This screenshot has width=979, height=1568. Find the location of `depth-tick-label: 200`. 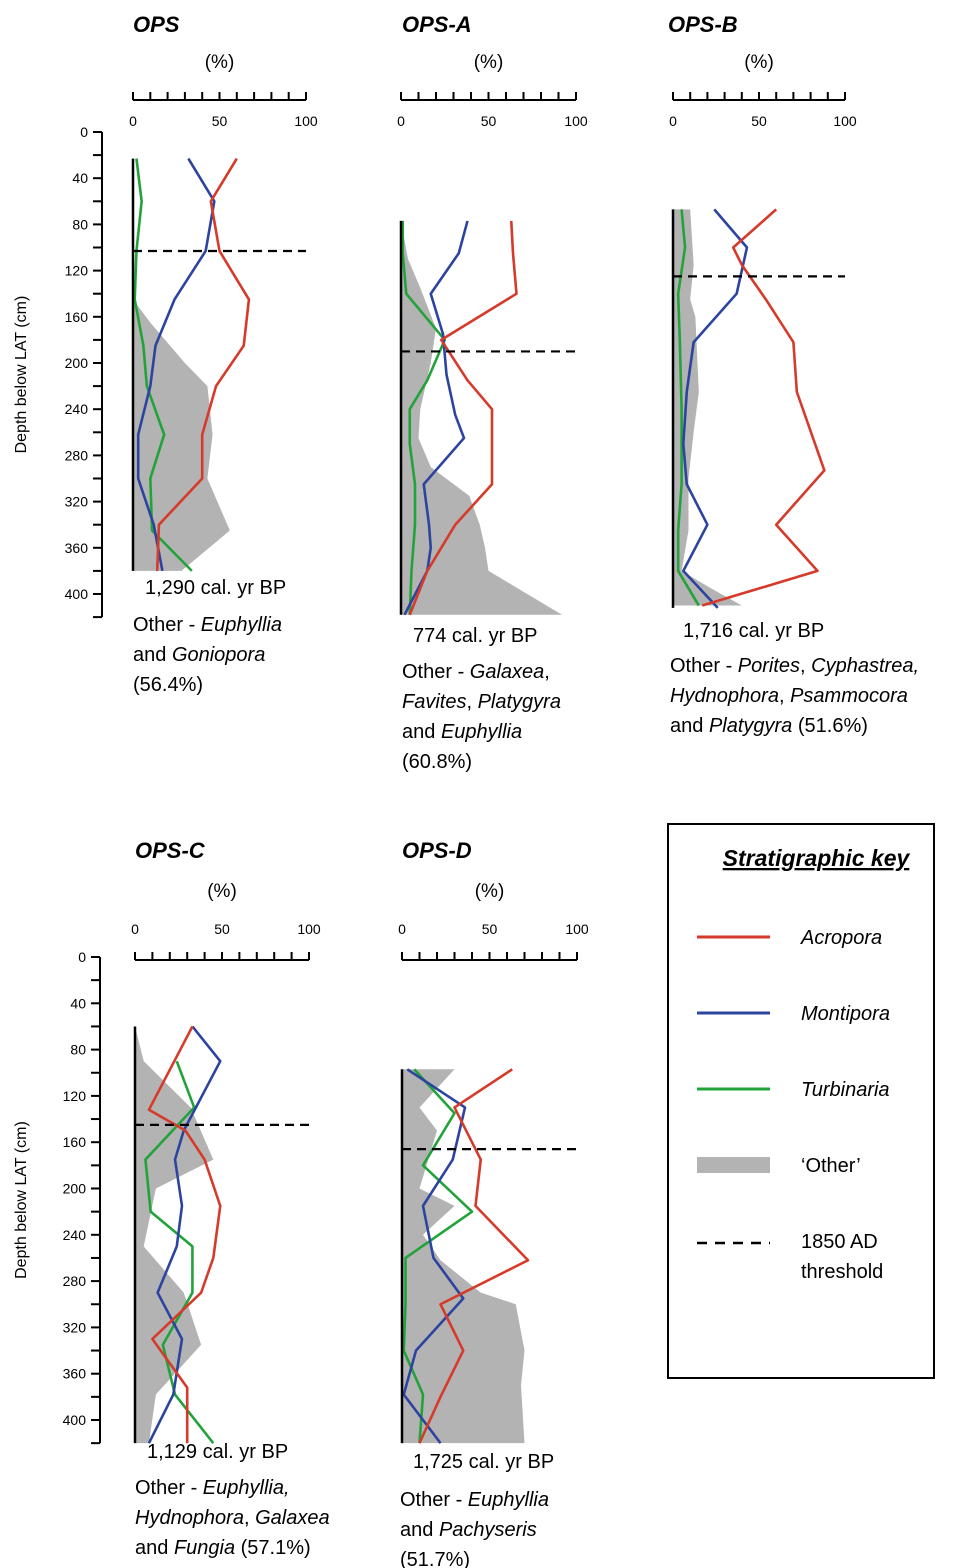

depth-tick-label: 200 is located at coordinates (77, 363).